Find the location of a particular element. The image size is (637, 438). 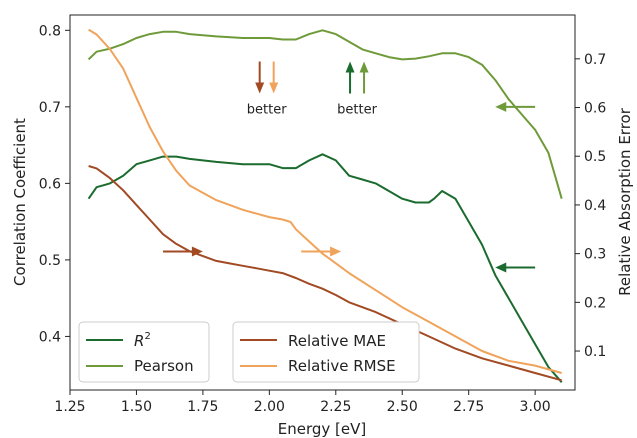

left-y-axis-ticks: 0.4 0.5 0.6 0.7 0.8 is located at coordinates (54, 184).